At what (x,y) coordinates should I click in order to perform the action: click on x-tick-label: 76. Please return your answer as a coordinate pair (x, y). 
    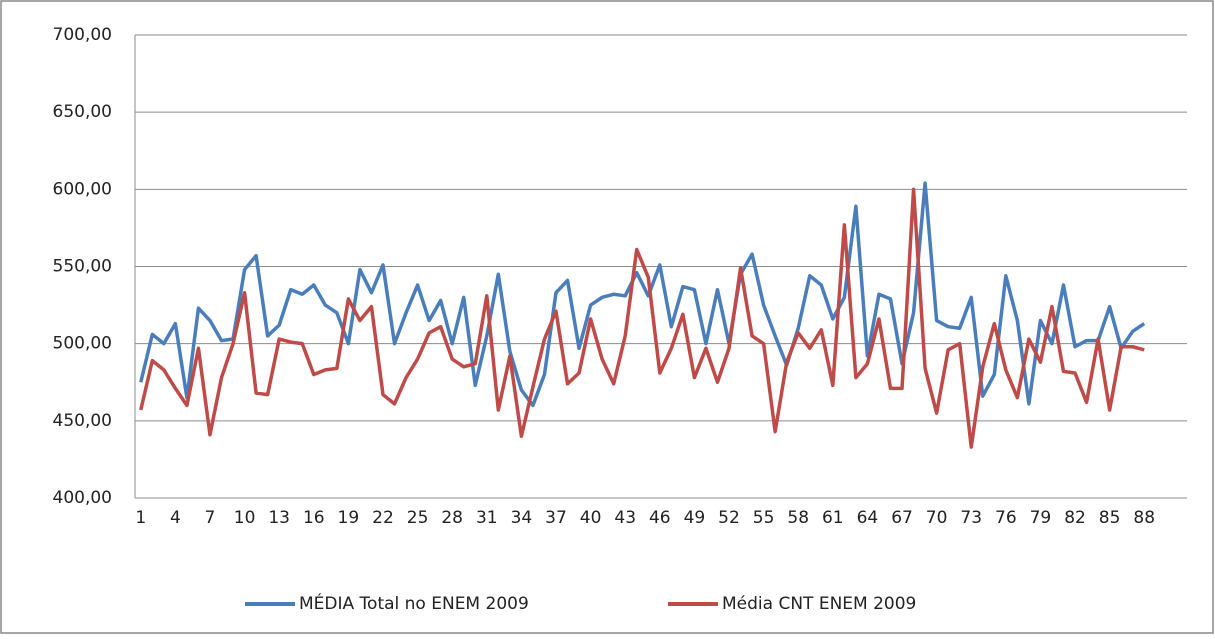
    Looking at the image, I should click on (1006, 518).